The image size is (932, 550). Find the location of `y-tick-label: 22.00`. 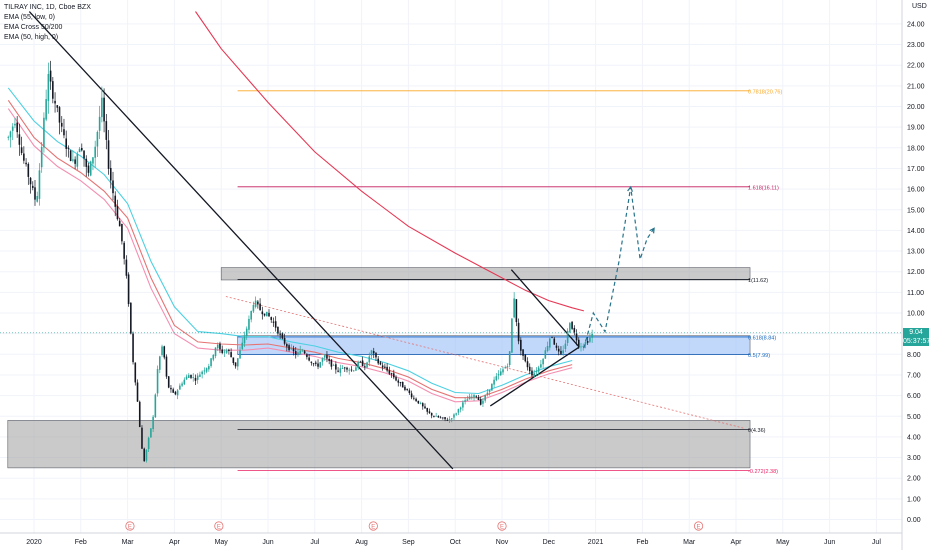

y-tick-label: 22.00 is located at coordinates (916, 66).